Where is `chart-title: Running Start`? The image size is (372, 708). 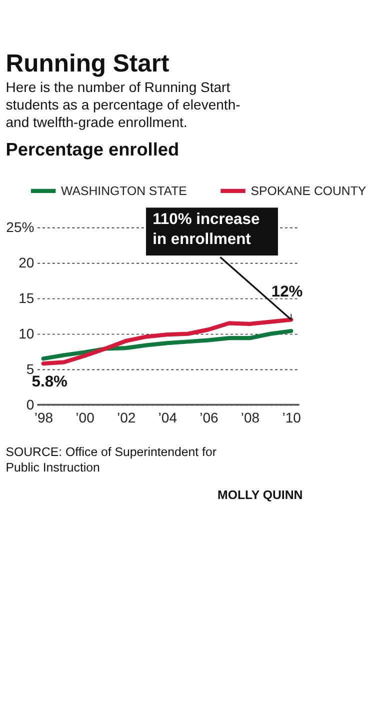 chart-title: Running Start is located at coordinates (88, 64).